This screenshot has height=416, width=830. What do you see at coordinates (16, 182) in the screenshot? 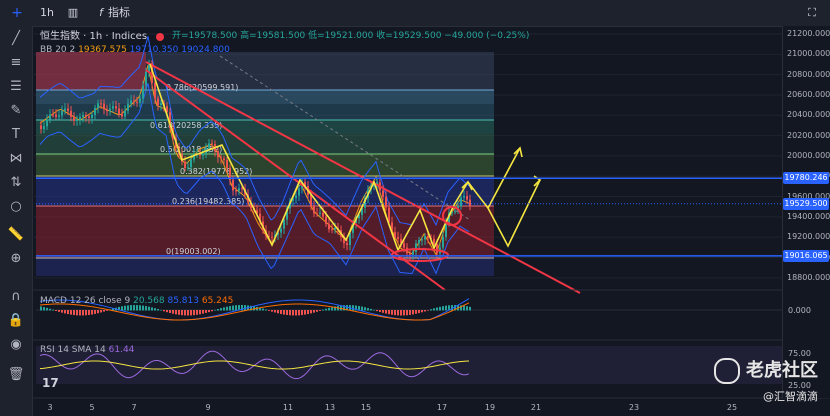
I see `forecast-tool-icon: ⇅` at bounding box center [16, 182].